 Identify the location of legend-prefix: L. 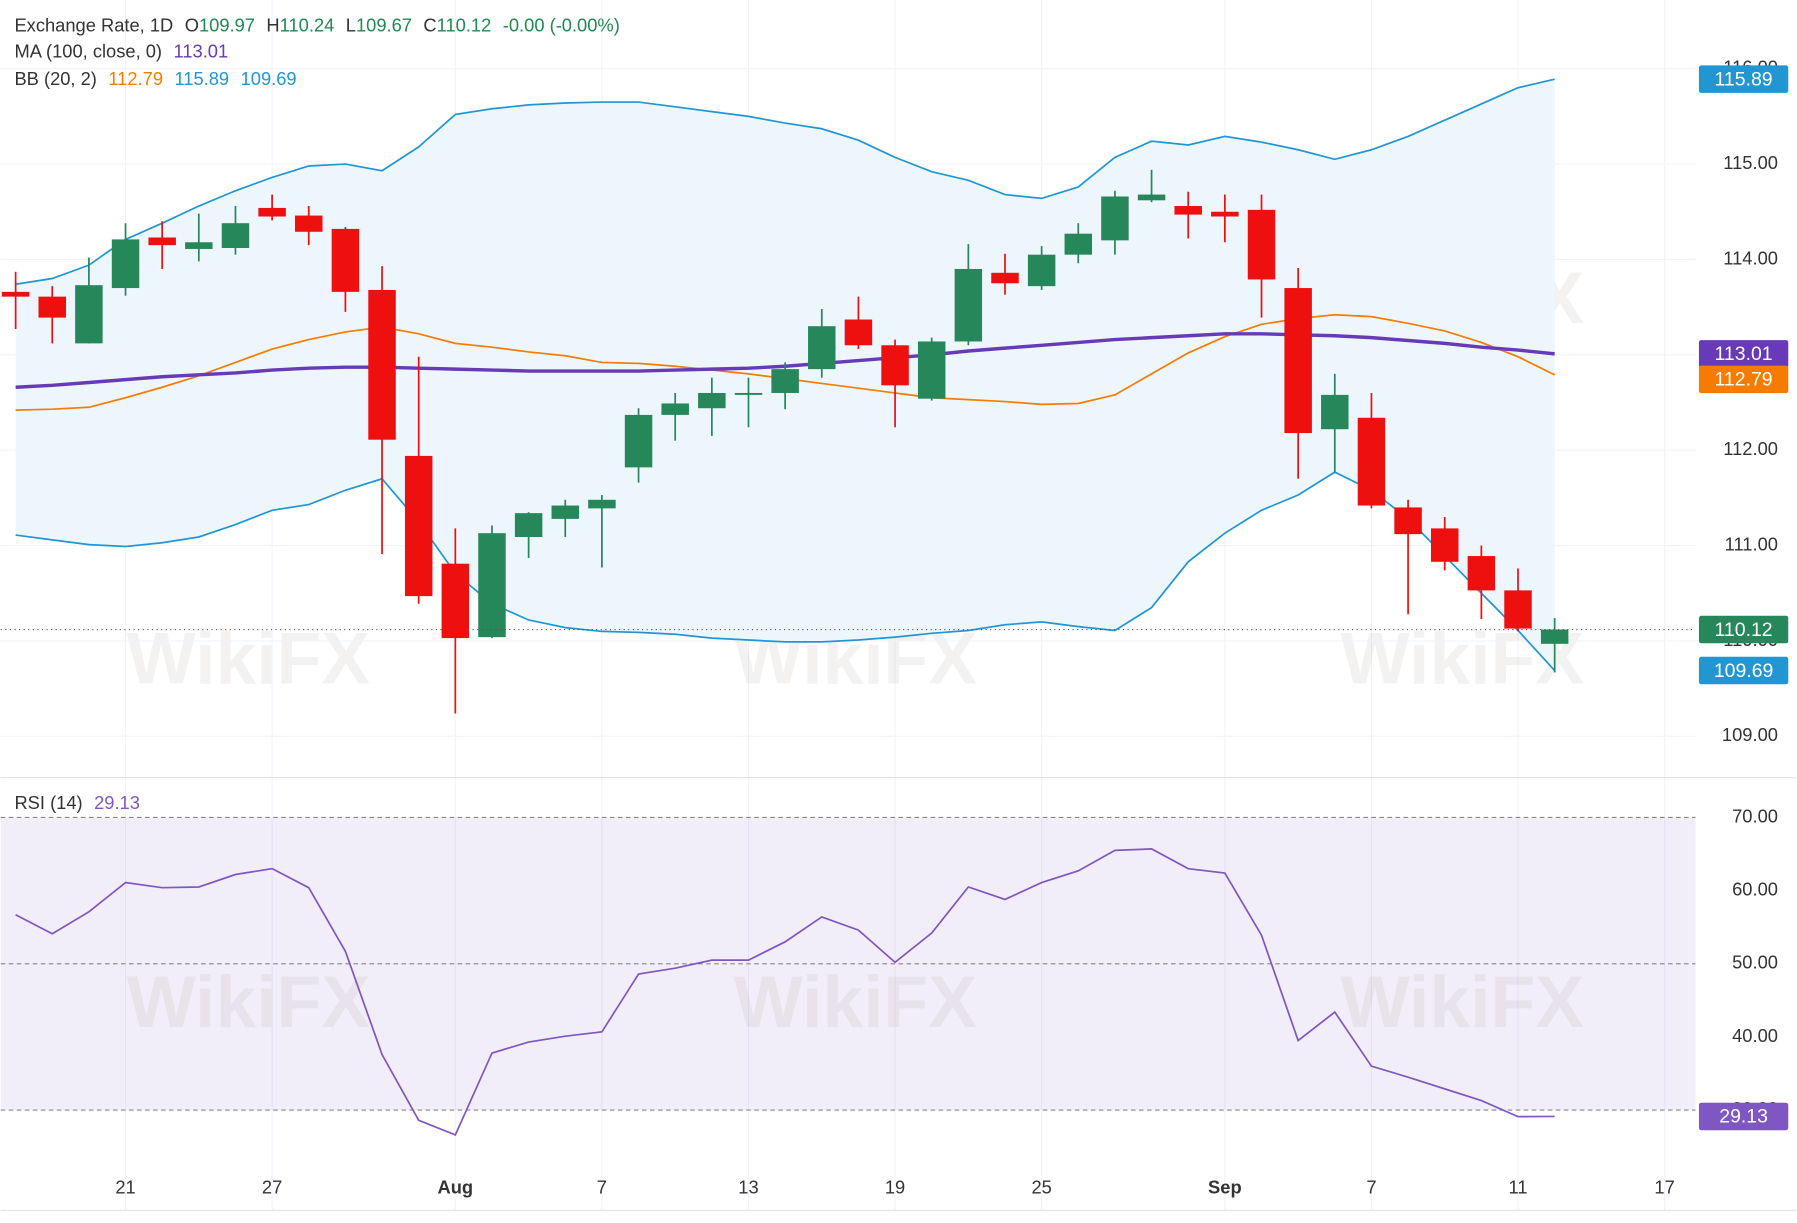
(351, 24).